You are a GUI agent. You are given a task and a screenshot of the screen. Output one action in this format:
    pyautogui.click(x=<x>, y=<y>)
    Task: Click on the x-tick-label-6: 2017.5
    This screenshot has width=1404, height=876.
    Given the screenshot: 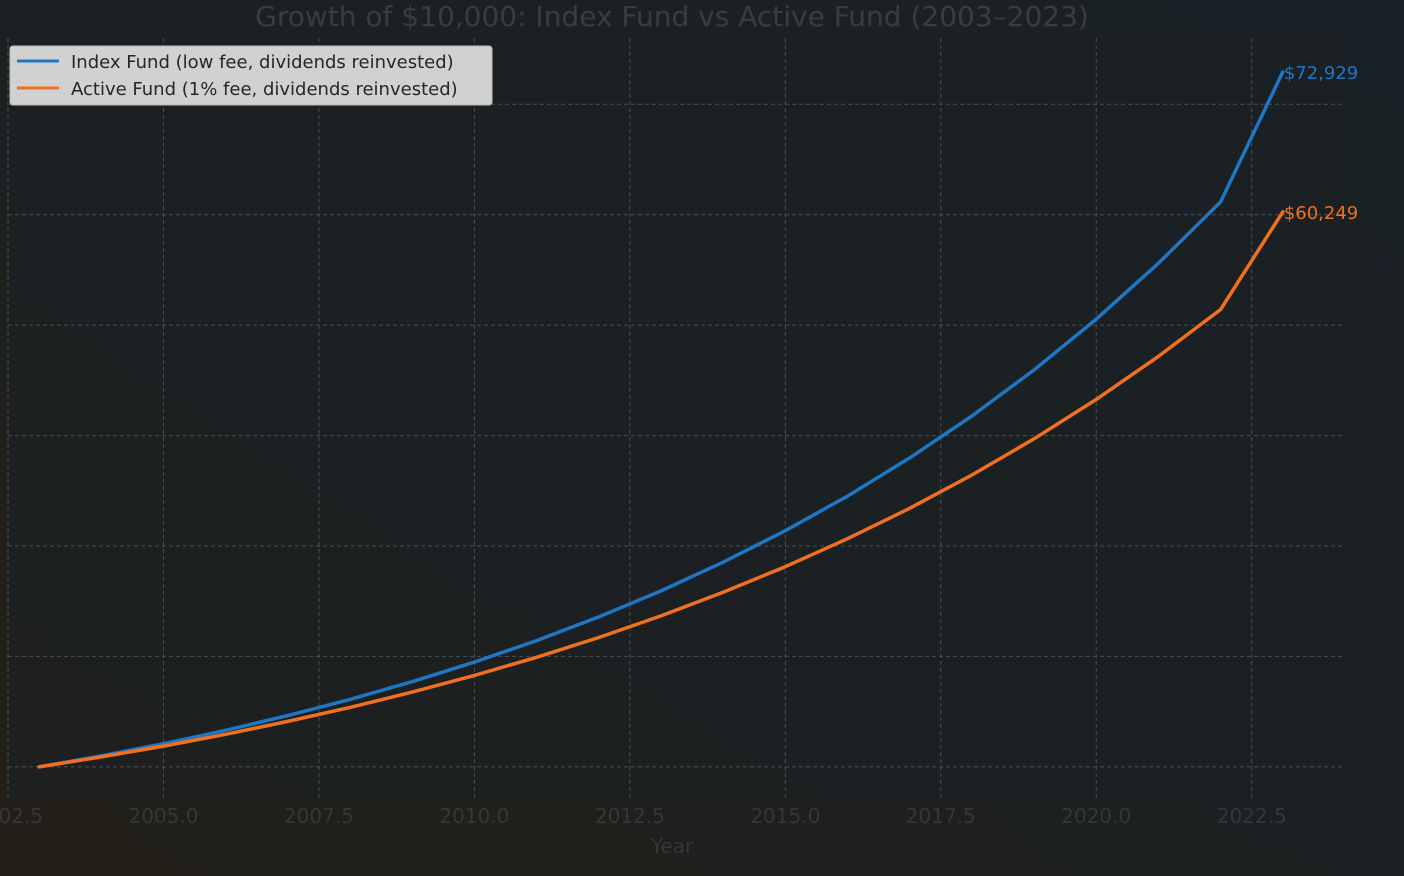 What is the action you would take?
    pyautogui.click(x=941, y=816)
    